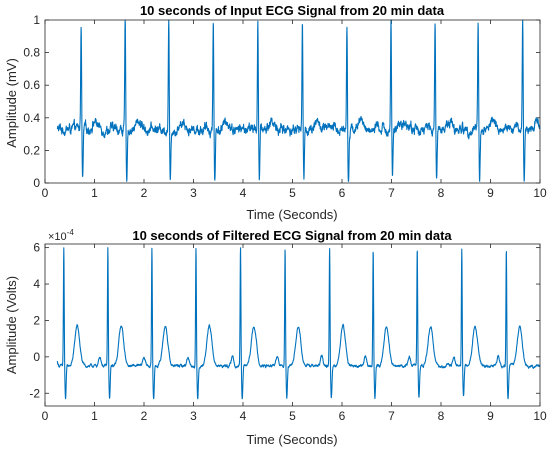 The height and width of the screenshot is (452, 550). What do you see at coordinates (36, 20) in the screenshot?
I see `y-tick-label: 1` at bounding box center [36, 20].